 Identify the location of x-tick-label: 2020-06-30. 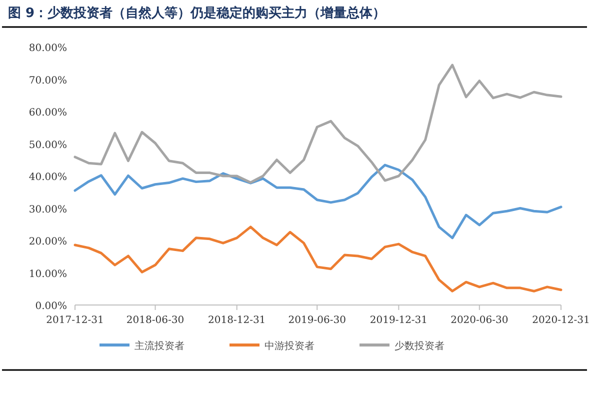
(479, 320).